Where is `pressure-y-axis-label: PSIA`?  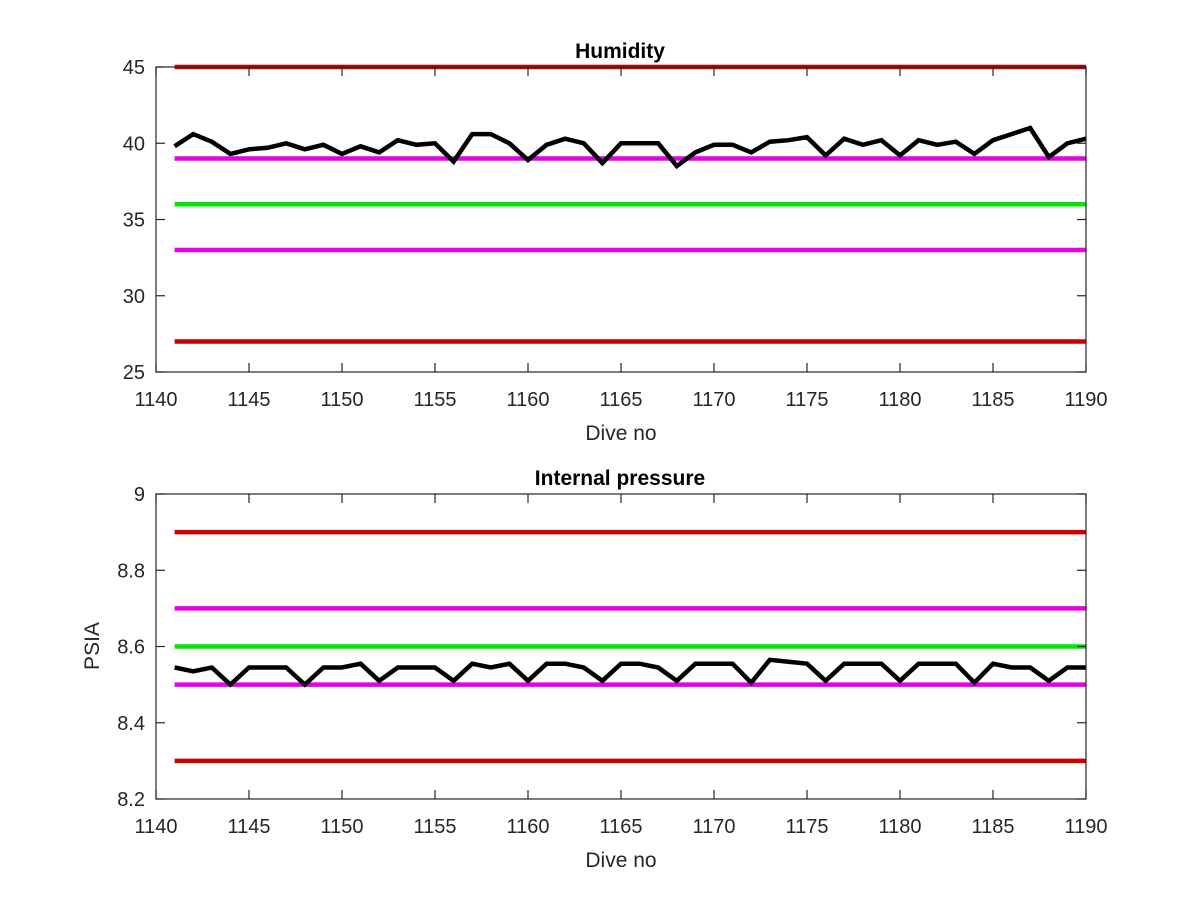 pressure-y-axis-label: PSIA is located at coordinates (92, 646).